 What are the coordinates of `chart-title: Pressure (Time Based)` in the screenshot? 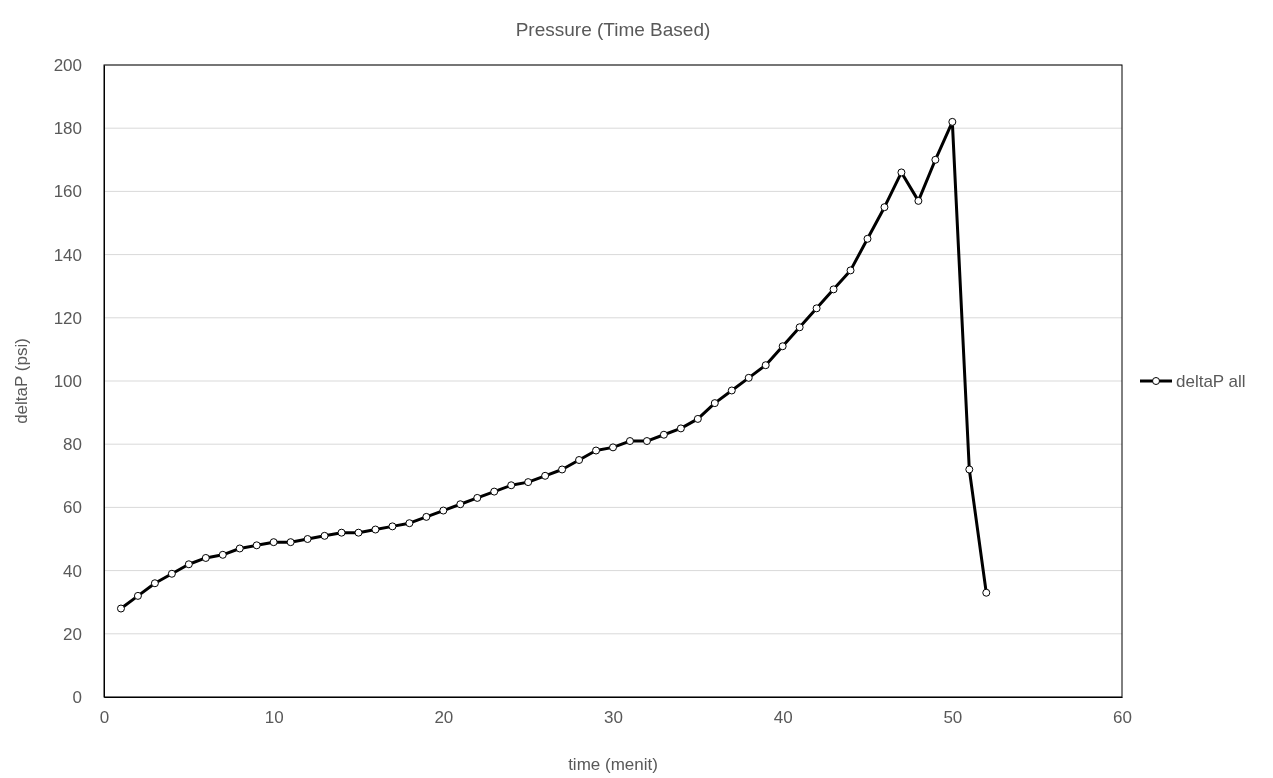 It's located at (613, 29).